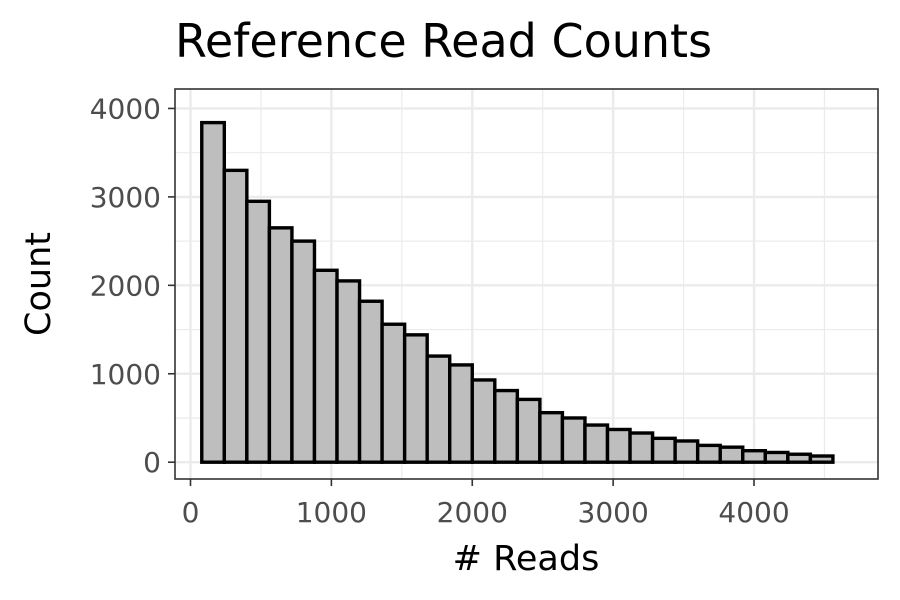 This screenshot has height=600, width=900. I want to click on y-tick-label: 4000, so click(125, 108).